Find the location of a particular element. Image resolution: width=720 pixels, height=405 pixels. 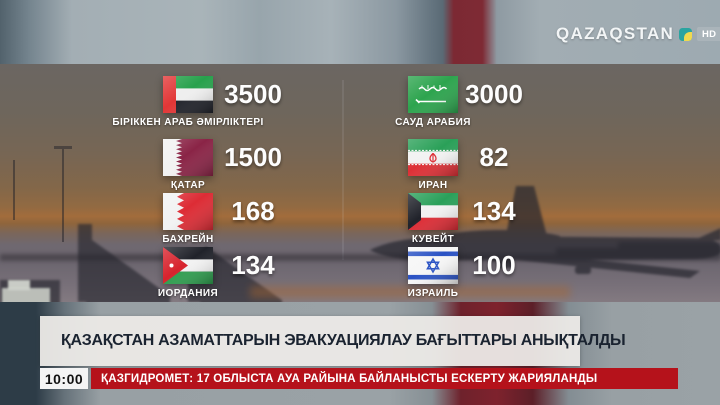

evacuee-count: 168 is located at coordinates (253, 211).